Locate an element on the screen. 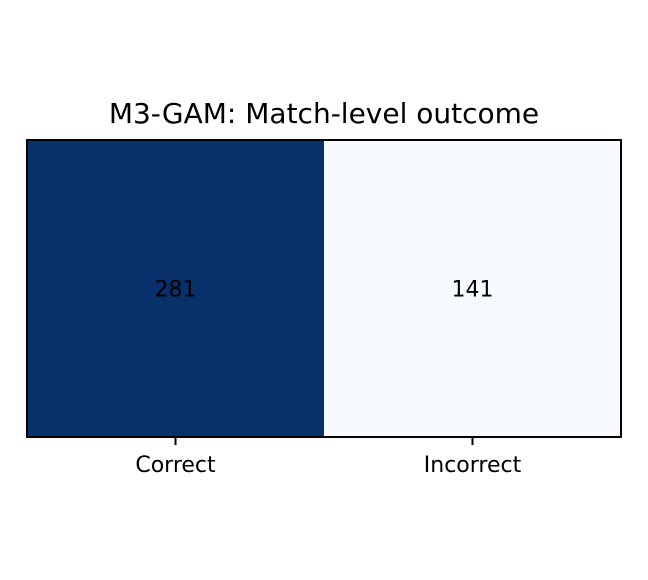  cell-value-label-incorrect: 141 is located at coordinates (473, 290).